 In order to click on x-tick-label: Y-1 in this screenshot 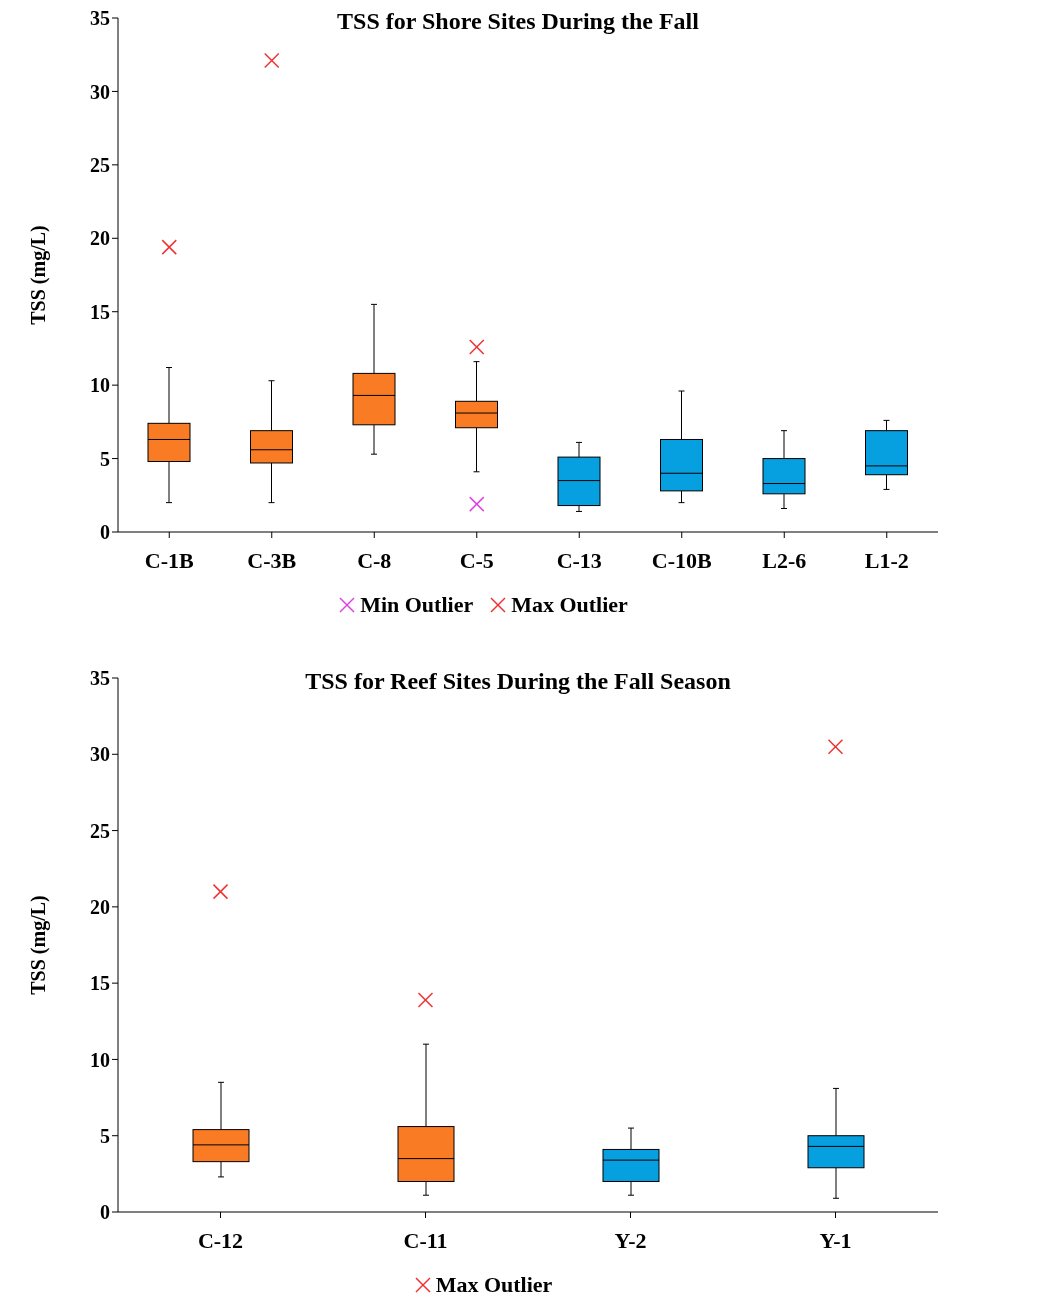, I will do `click(835, 1240)`.